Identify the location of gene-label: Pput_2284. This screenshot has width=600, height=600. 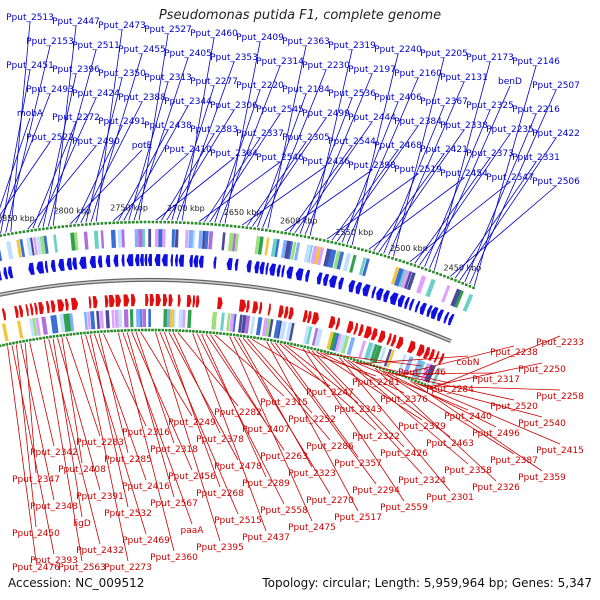
(450, 390).